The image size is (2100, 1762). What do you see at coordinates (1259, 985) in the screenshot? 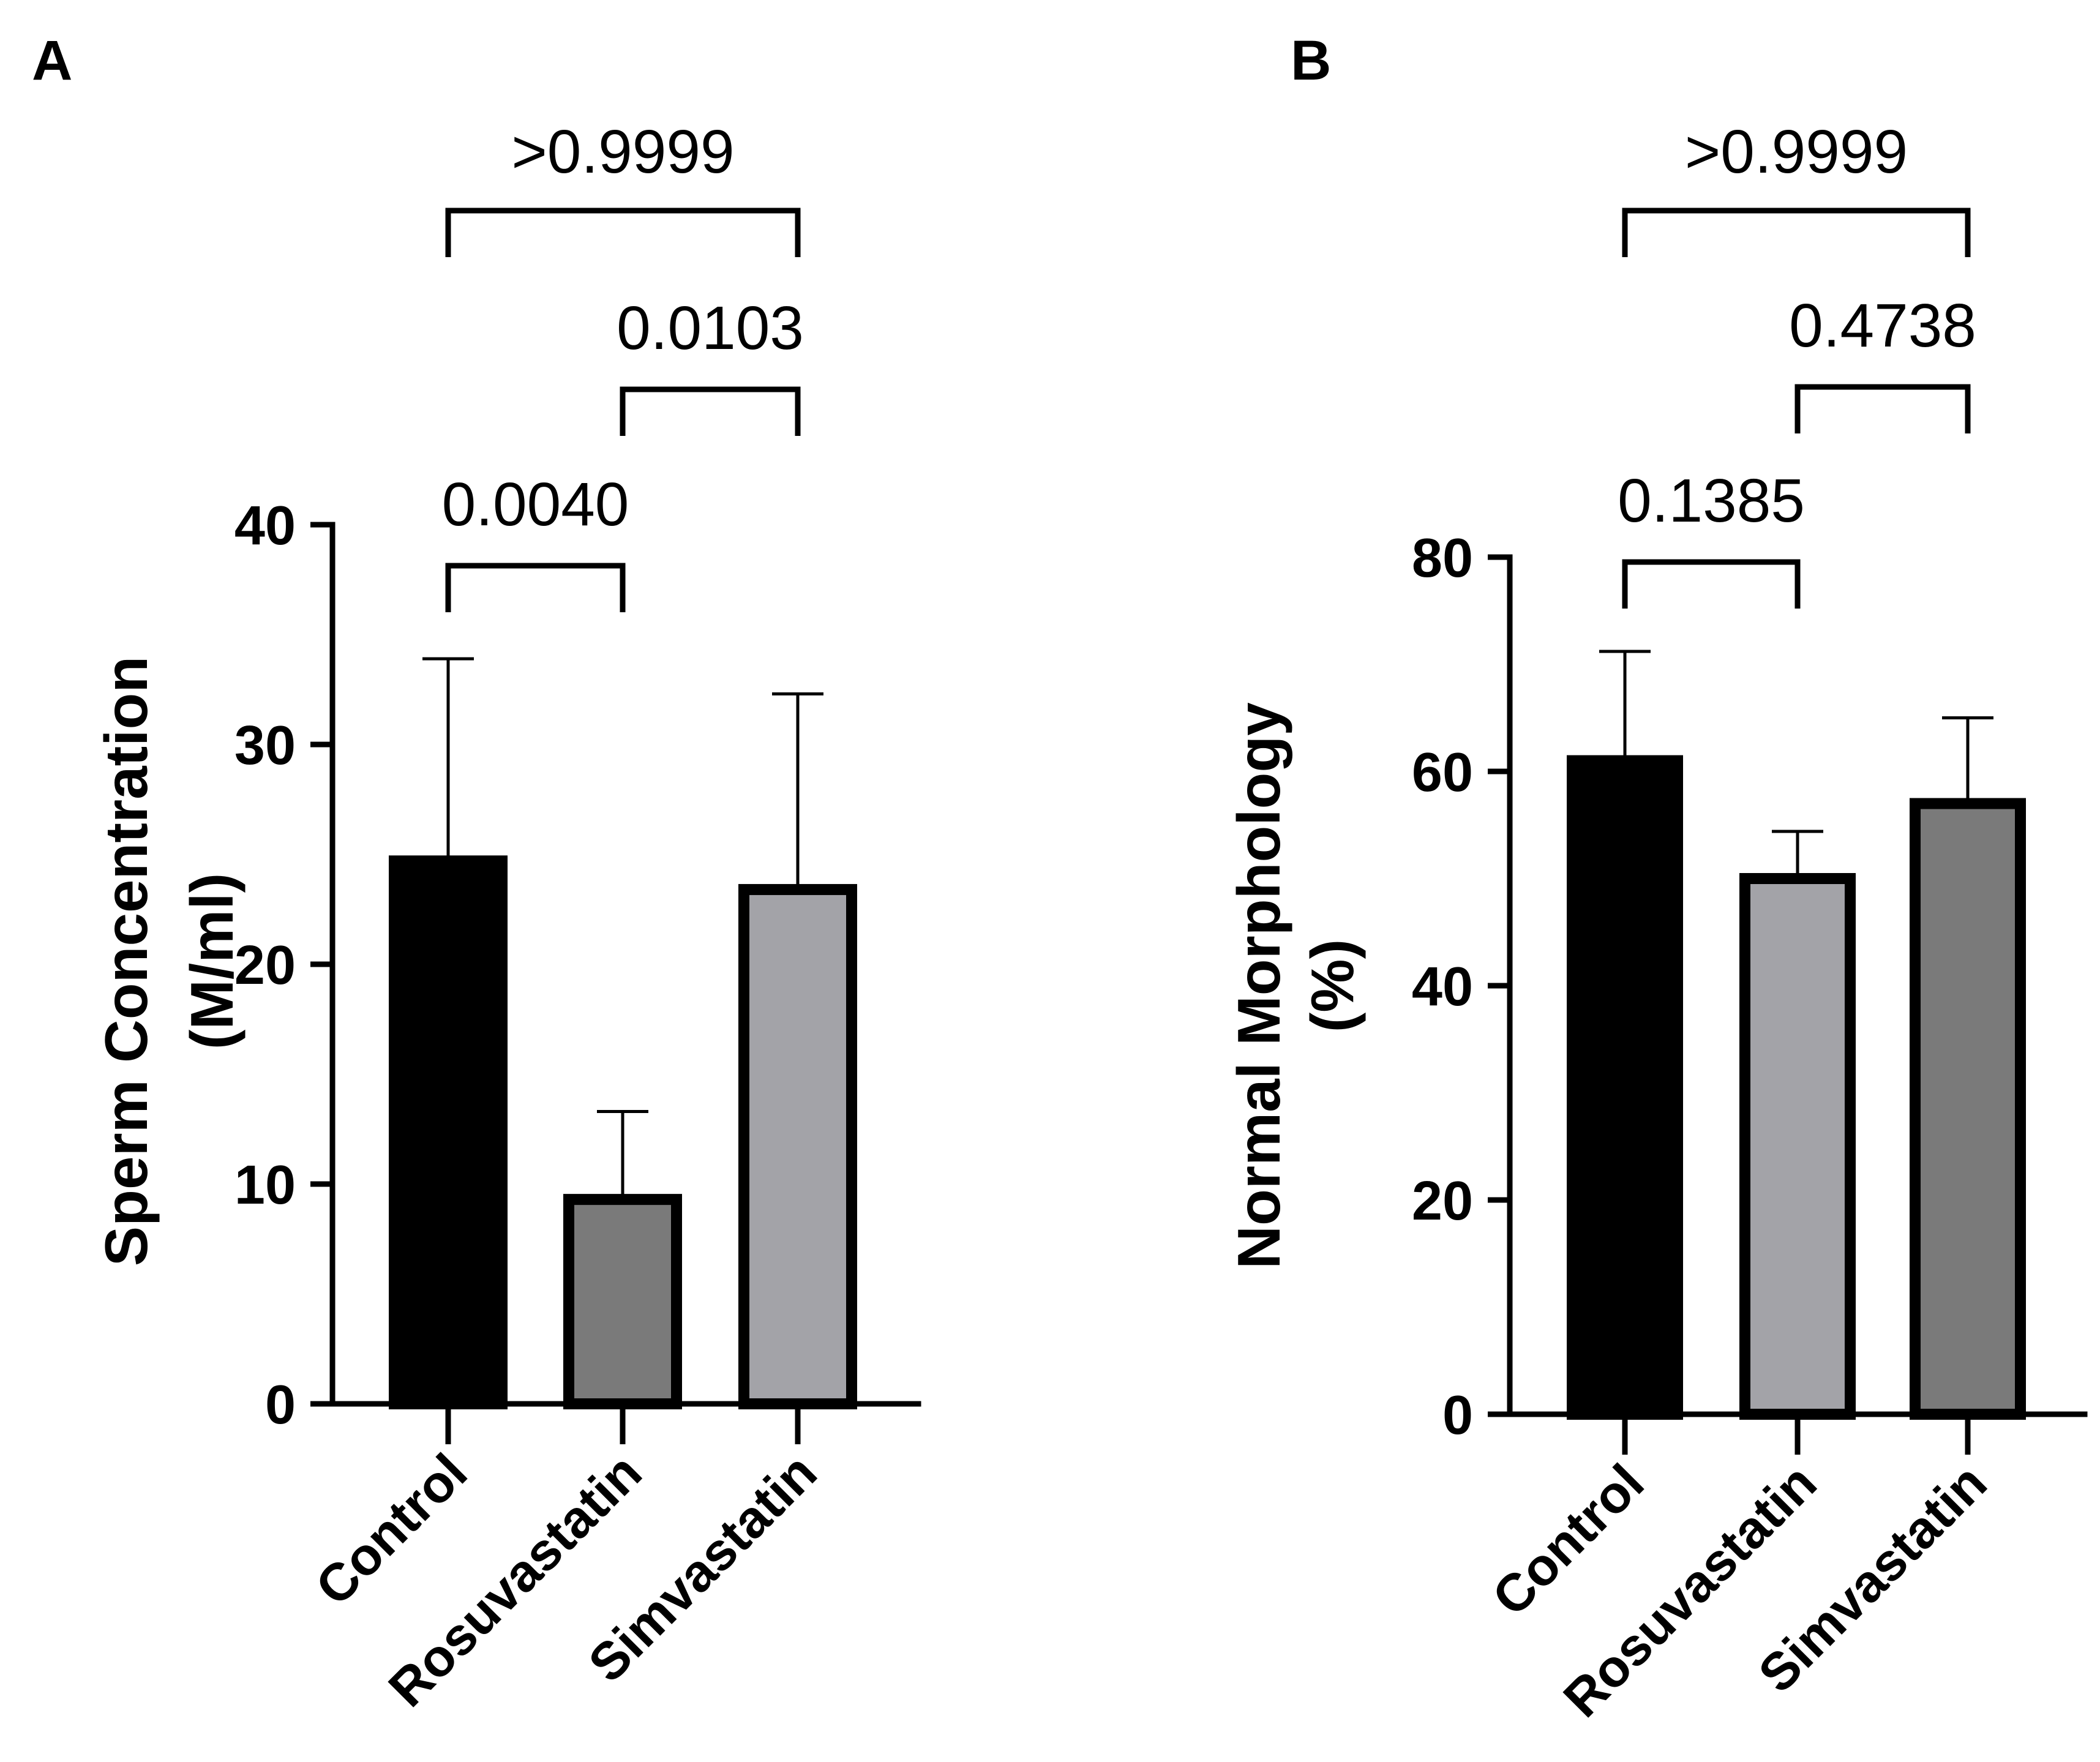
I see `y-axis-title-line-1: Normal Morphology` at bounding box center [1259, 985].